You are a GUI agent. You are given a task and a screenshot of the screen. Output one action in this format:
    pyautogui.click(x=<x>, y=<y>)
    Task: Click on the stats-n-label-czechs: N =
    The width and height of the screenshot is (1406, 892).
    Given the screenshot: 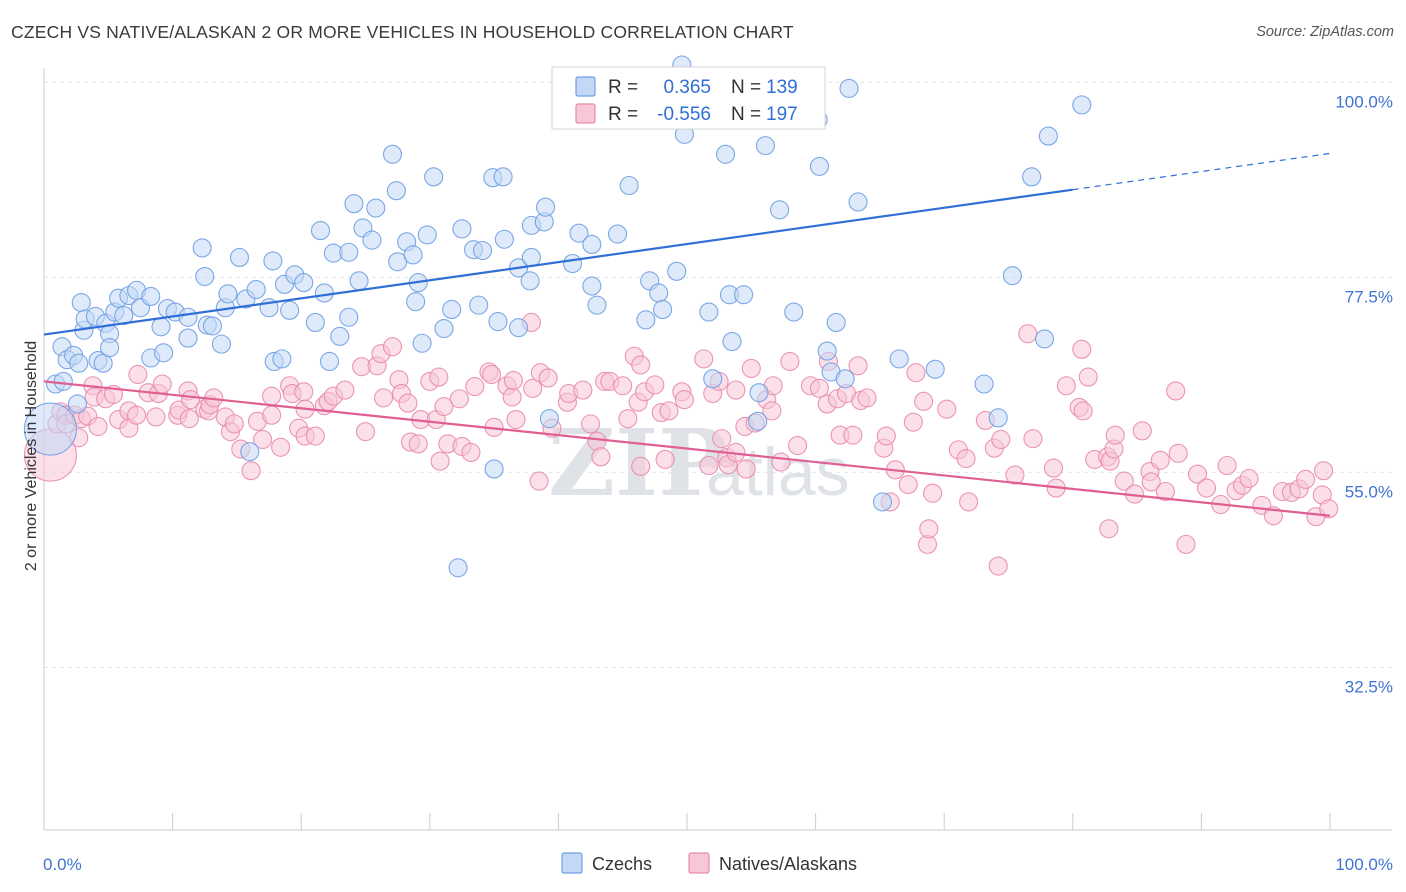 What is the action you would take?
    pyautogui.click(x=746, y=87)
    